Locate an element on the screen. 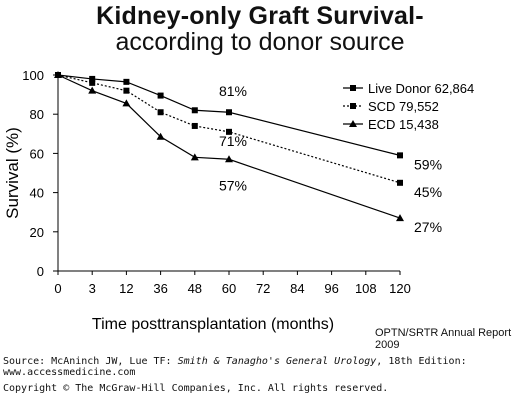 The image size is (520, 403). data-annotation: 27% is located at coordinates (428, 227).